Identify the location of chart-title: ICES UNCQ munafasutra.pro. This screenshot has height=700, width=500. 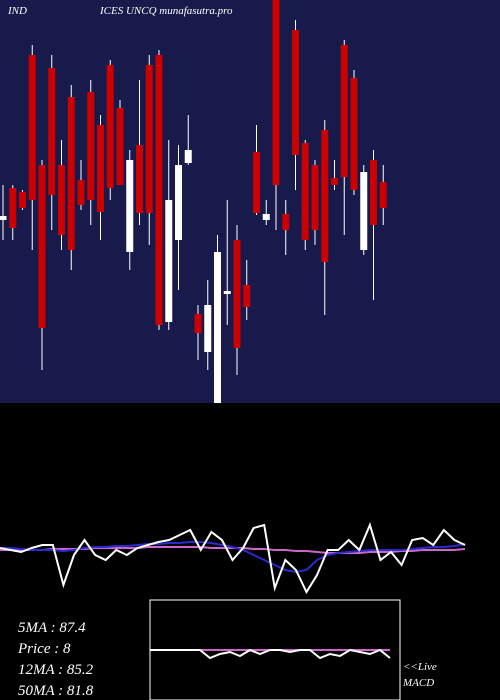
(166, 11).